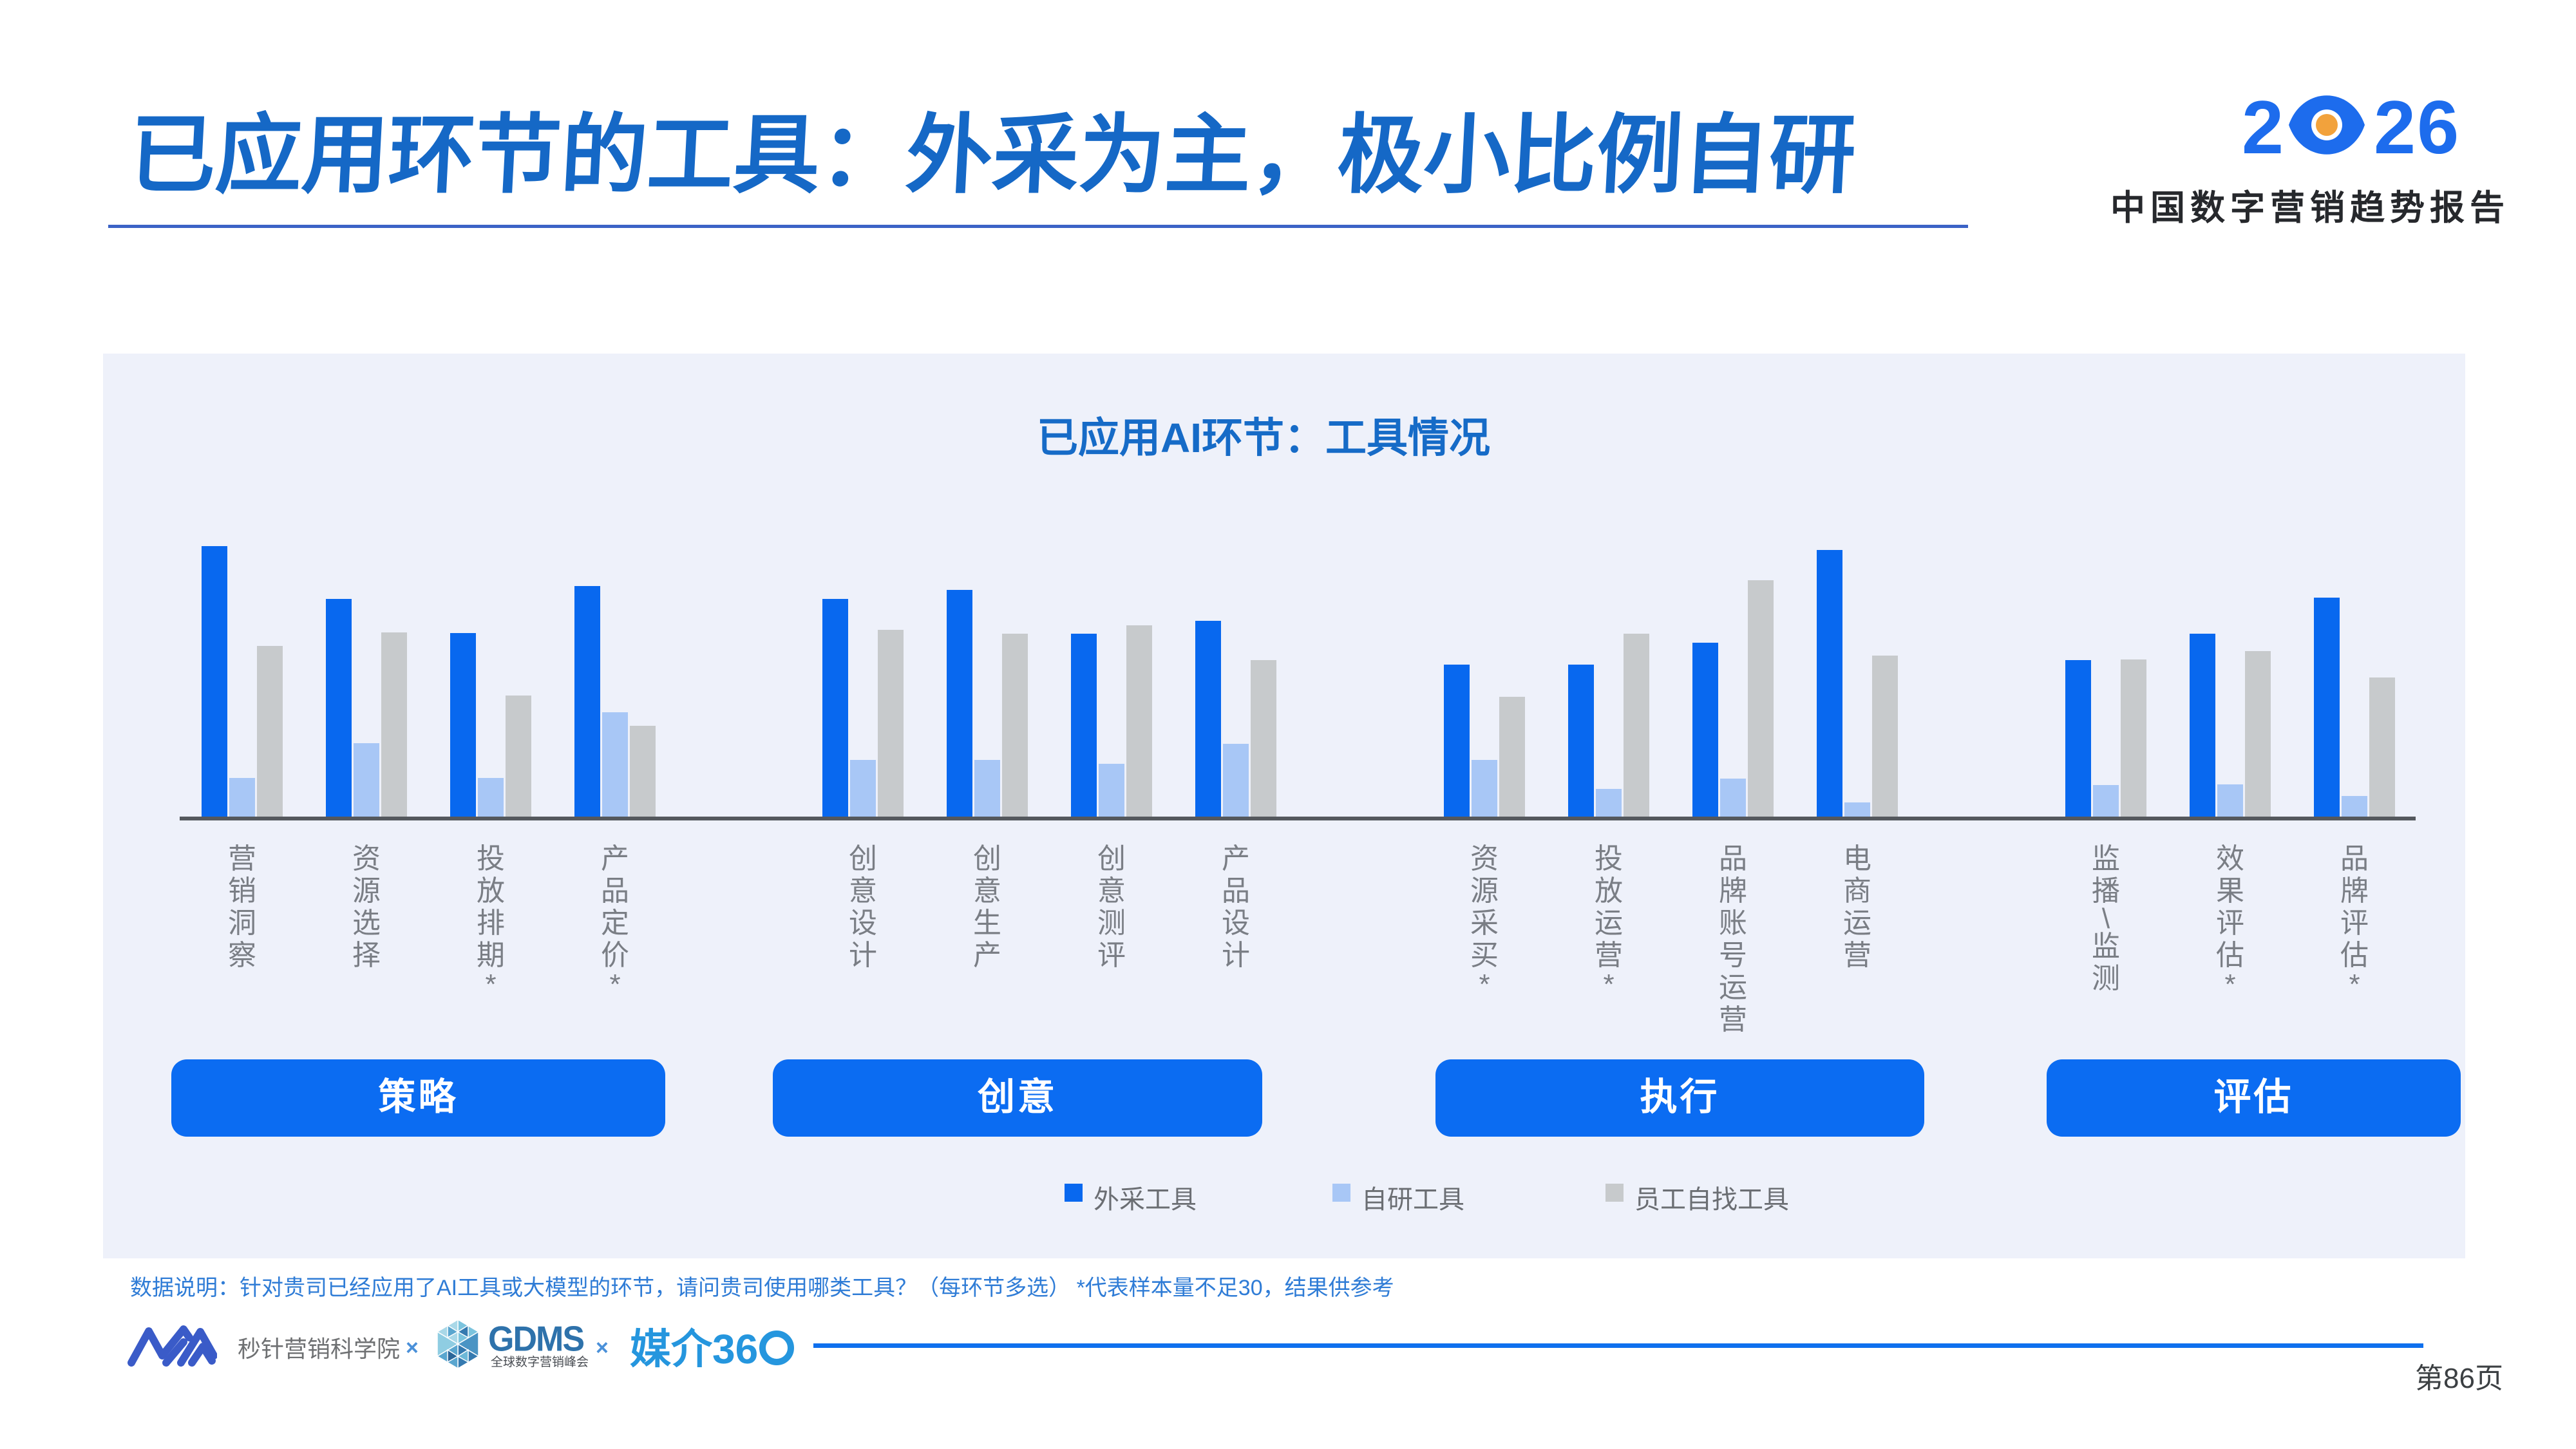 The image size is (2576, 1449). What do you see at coordinates (2417, 124) in the screenshot?
I see `svg-text: 26` at bounding box center [2417, 124].